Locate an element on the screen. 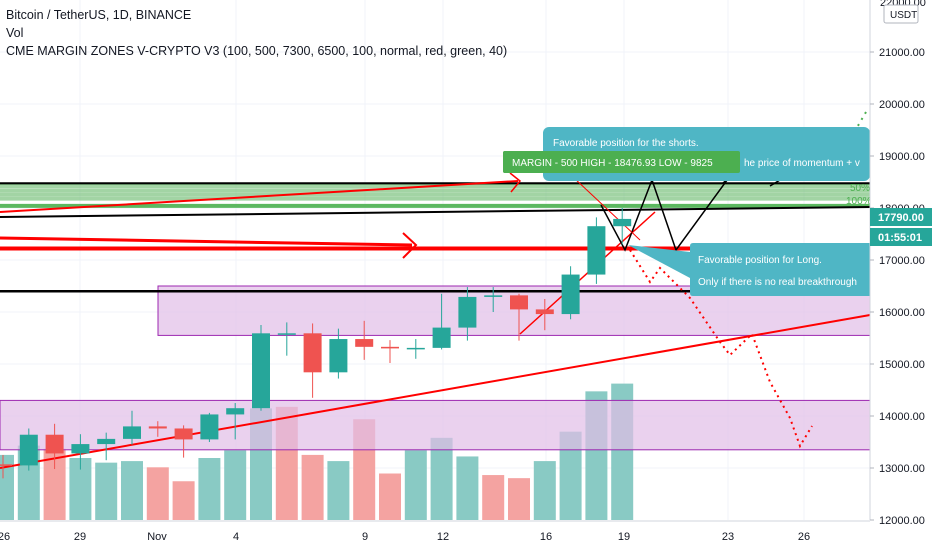 This screenshot has width=932, height=550. arrow-red-upper-line is located at coordinates (259, 196).